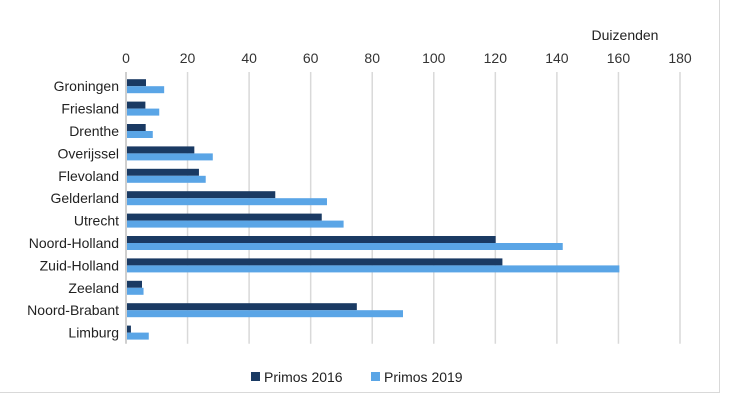  Describe the element at coordinates (85, 198) in the screenshot. I see `category-label: Gelderland` at that location.